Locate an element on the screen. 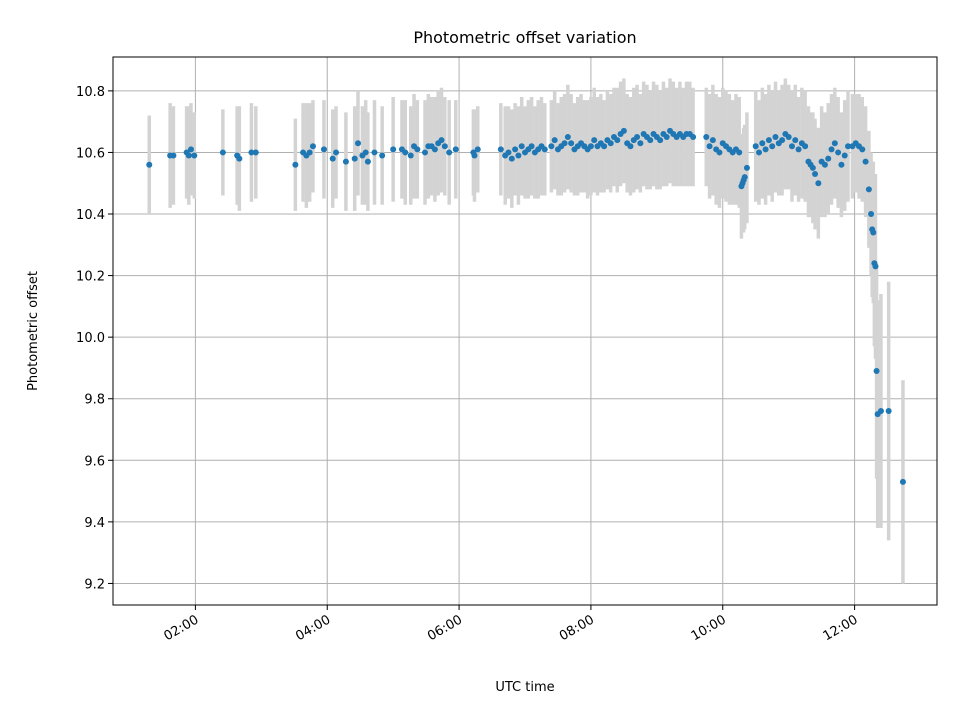 This screenshot has height=720, width=960. x-axis-label: UTC time is located at coordinates (524, 687).